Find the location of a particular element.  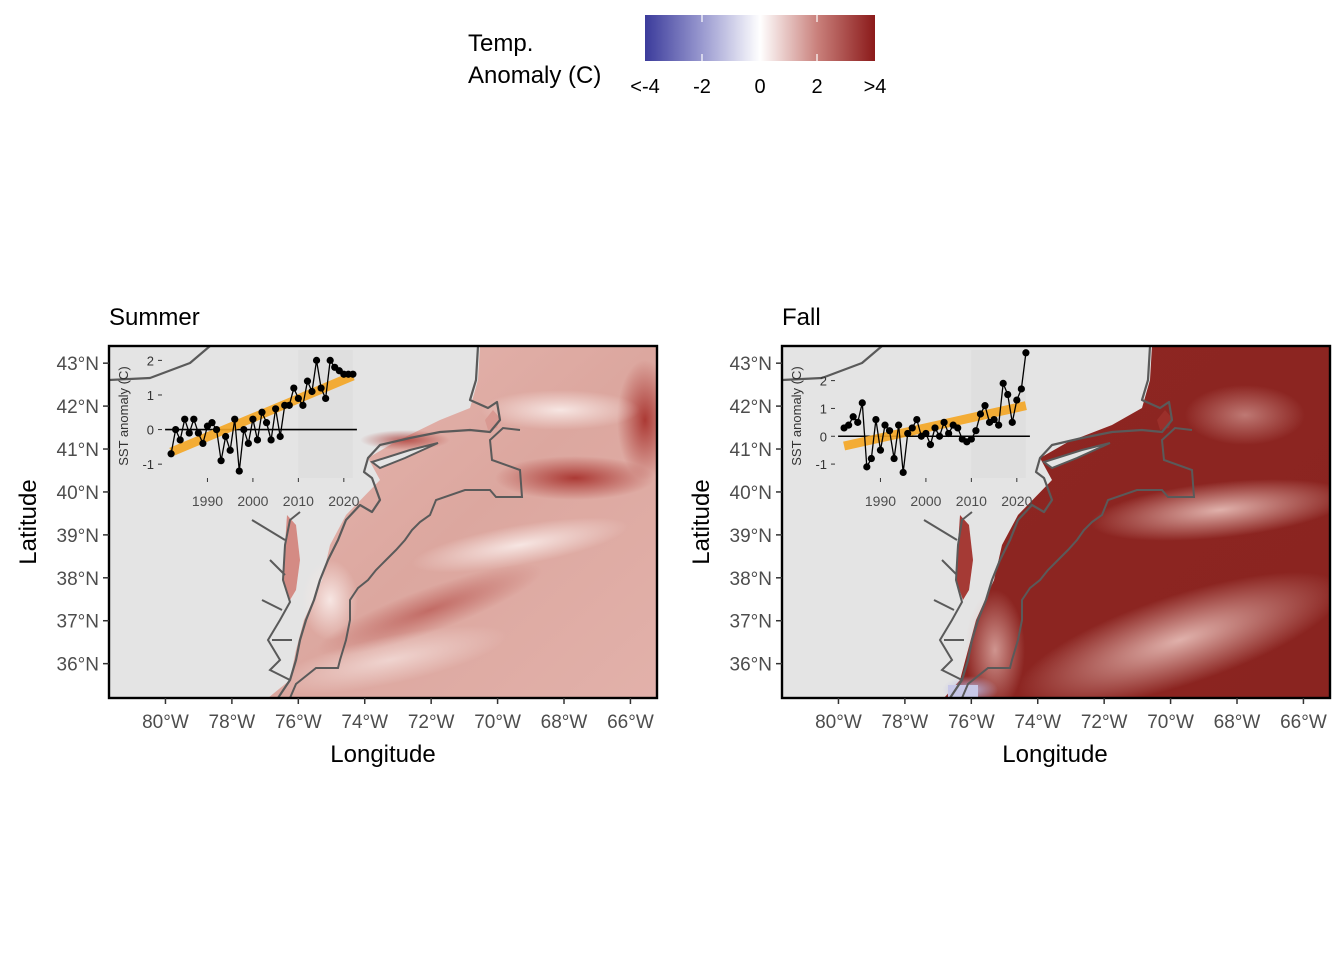

inset-x-tick-label: 2010 is located at coordinates (298, 501).